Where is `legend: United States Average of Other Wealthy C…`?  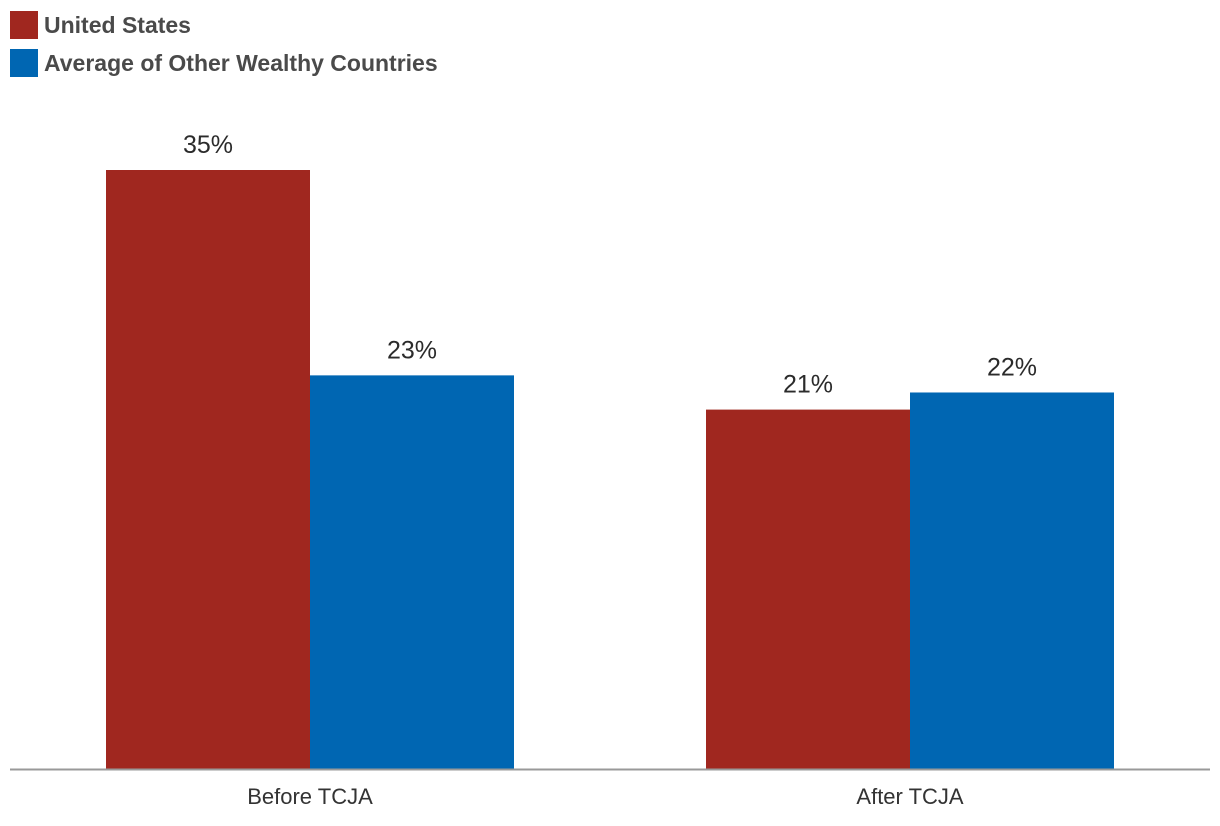
legend: United States Average of Other Wealthy C… is located at coordinates (224, 49).